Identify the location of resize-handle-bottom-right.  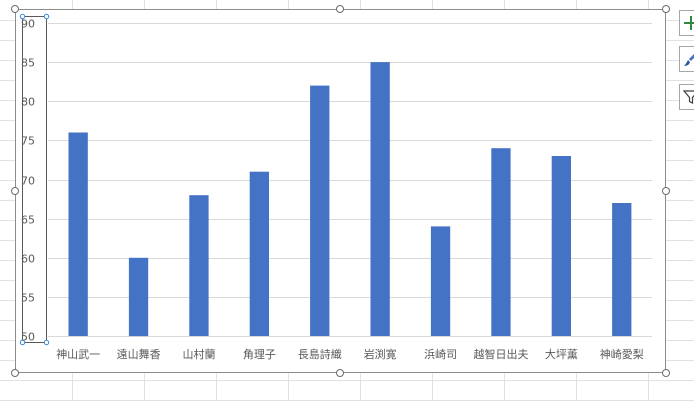
(666, 373).